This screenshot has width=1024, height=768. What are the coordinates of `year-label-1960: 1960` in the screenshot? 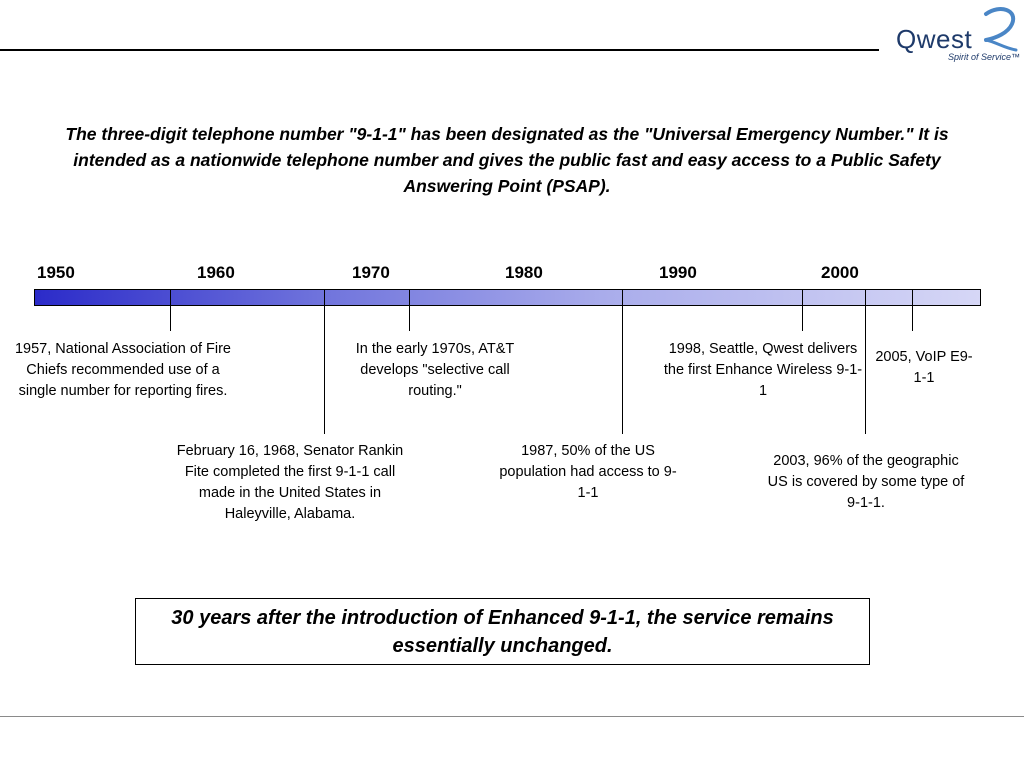 It's located at (216, 272).